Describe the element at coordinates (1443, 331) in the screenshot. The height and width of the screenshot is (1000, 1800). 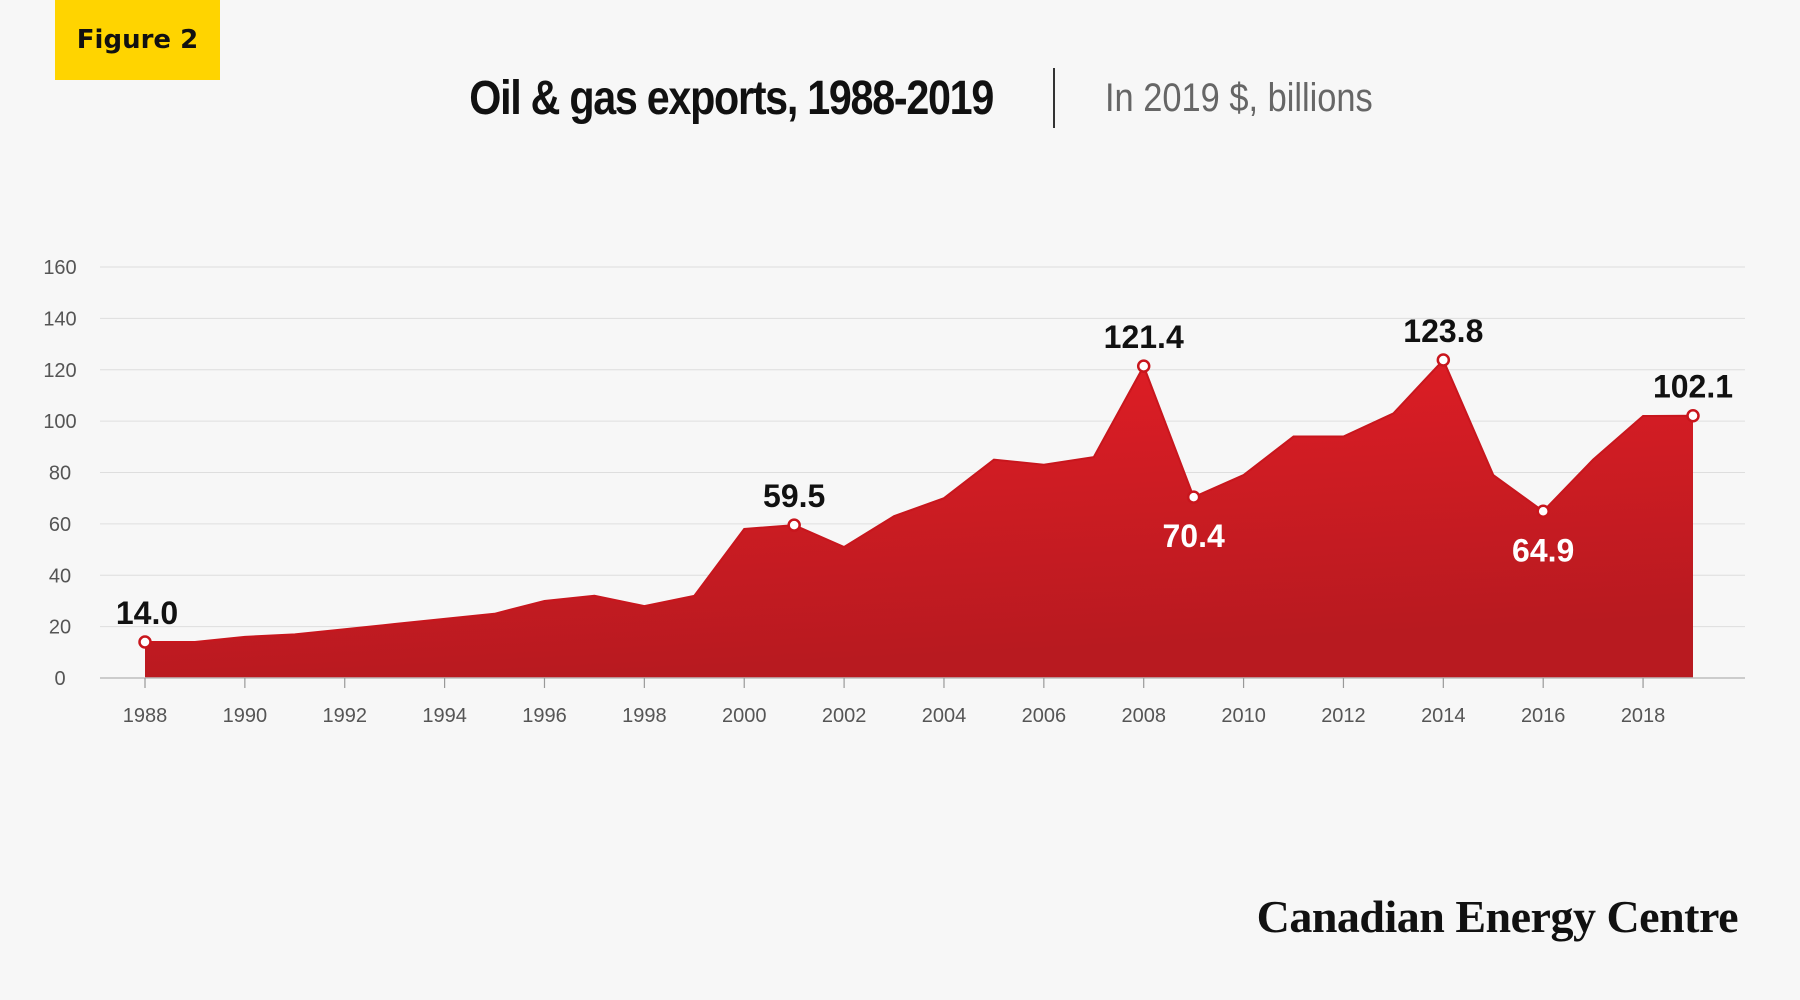
I see `data-label: 123.8` at that location.